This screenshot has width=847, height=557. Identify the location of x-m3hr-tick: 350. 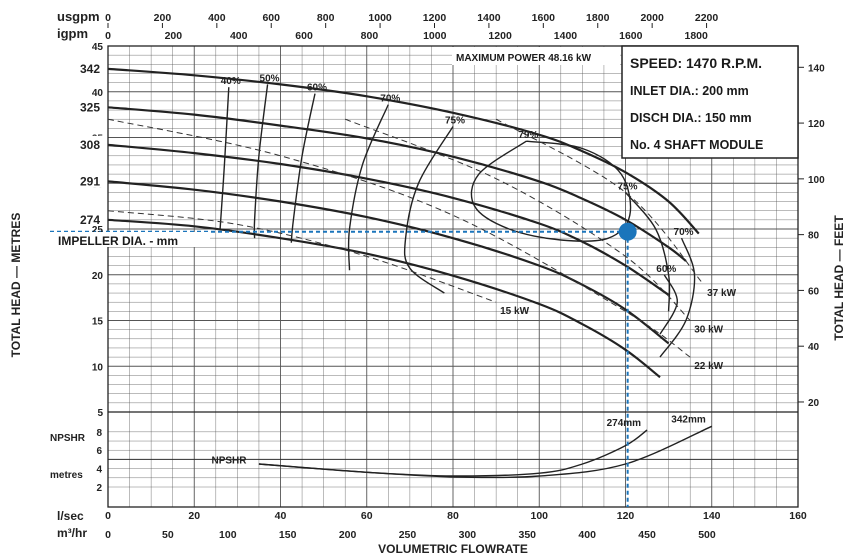
(528, 535).